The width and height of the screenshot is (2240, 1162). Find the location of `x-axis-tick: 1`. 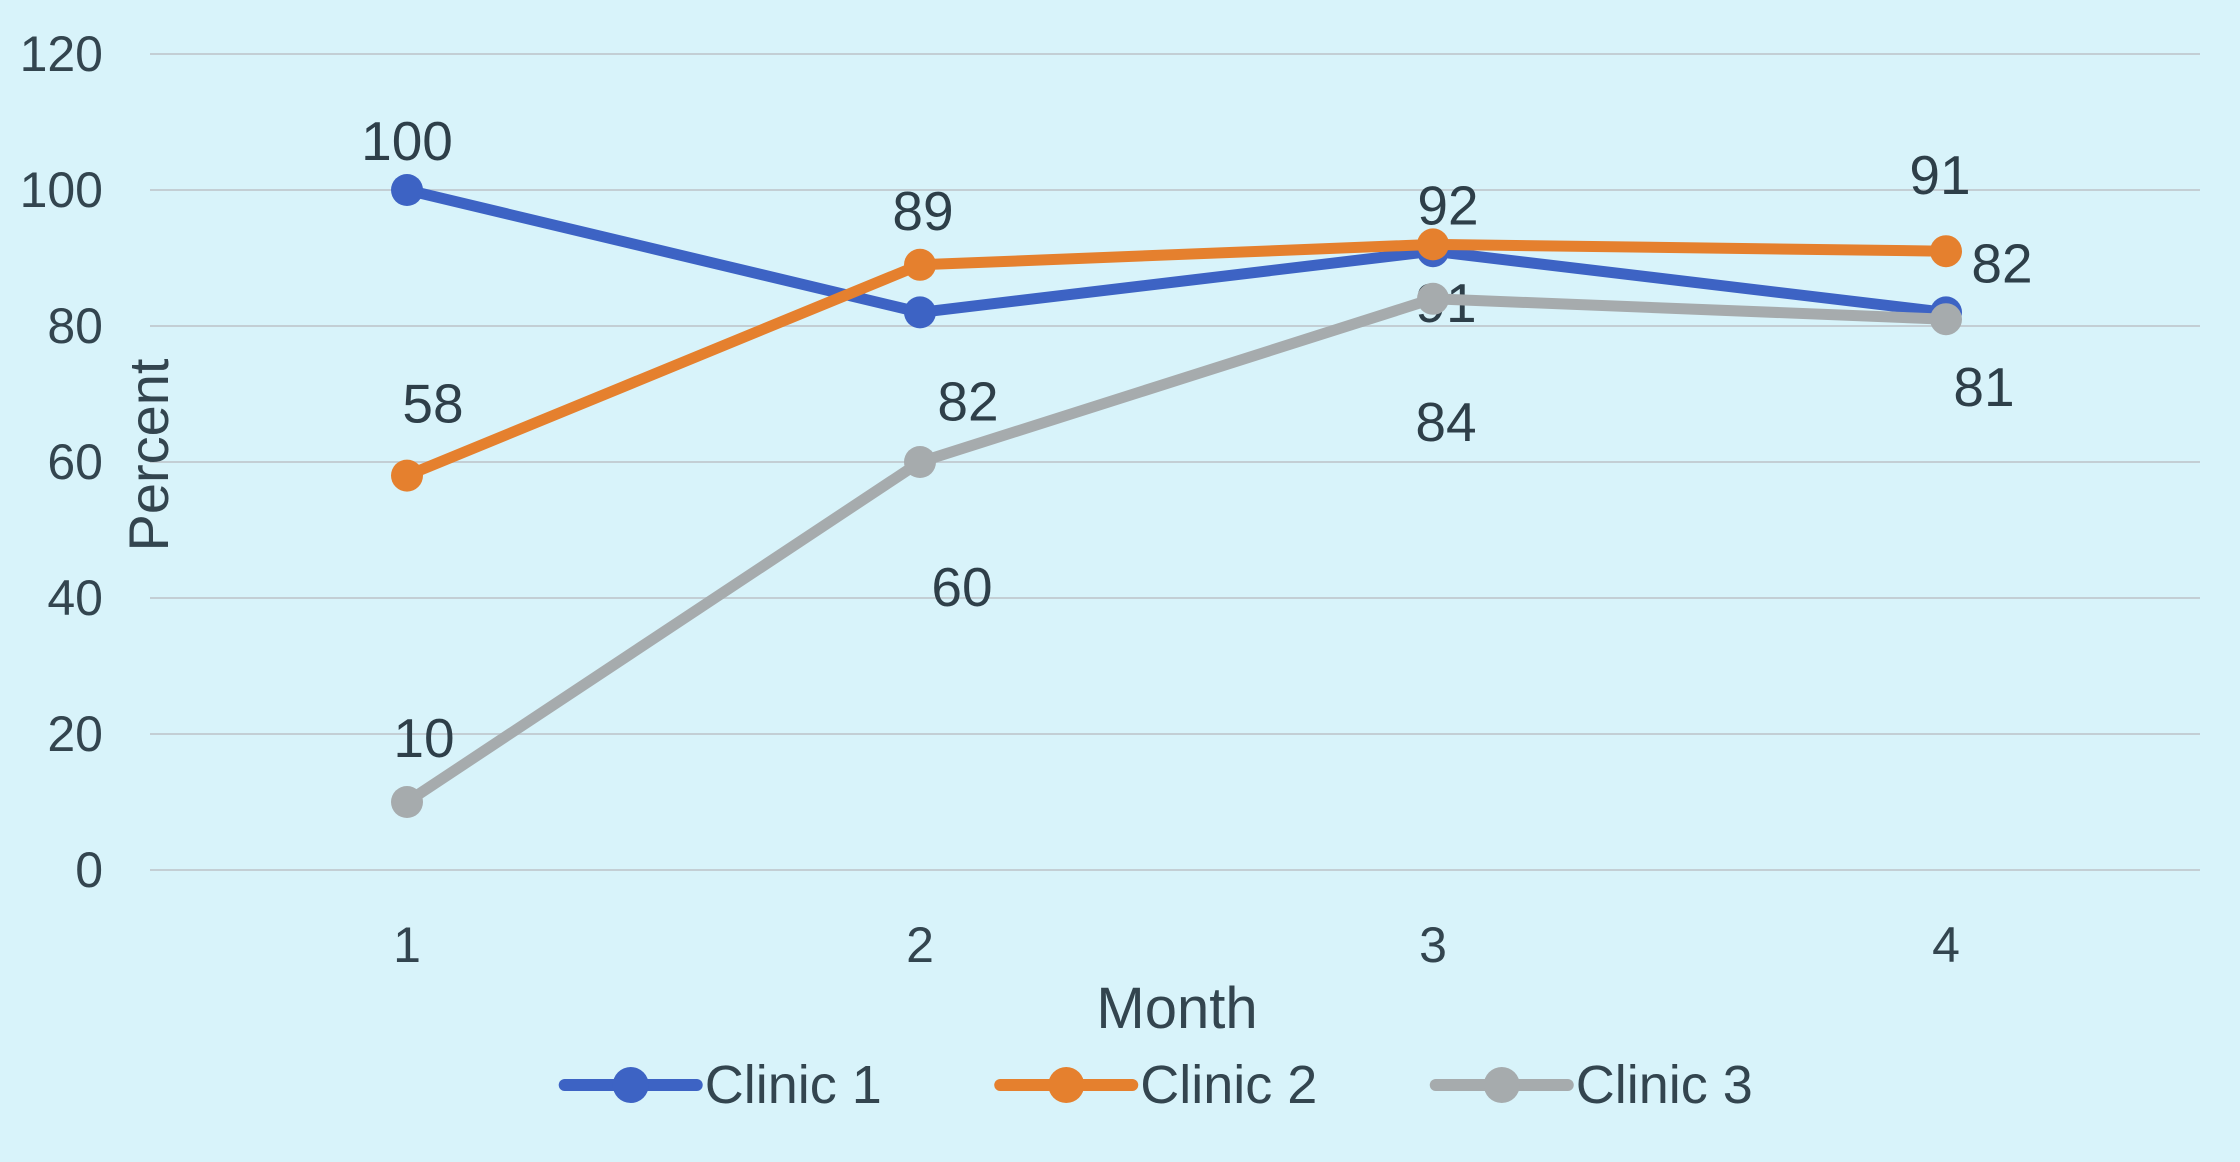

x-axis-tick: 1 is located at coordinates (407, 945).